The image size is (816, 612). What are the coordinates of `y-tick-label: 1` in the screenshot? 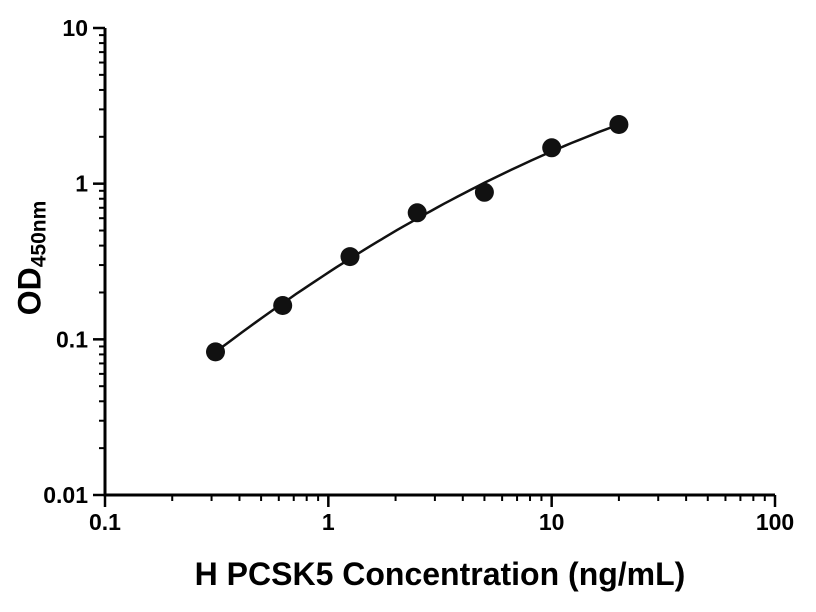 It's located at (81, 184).